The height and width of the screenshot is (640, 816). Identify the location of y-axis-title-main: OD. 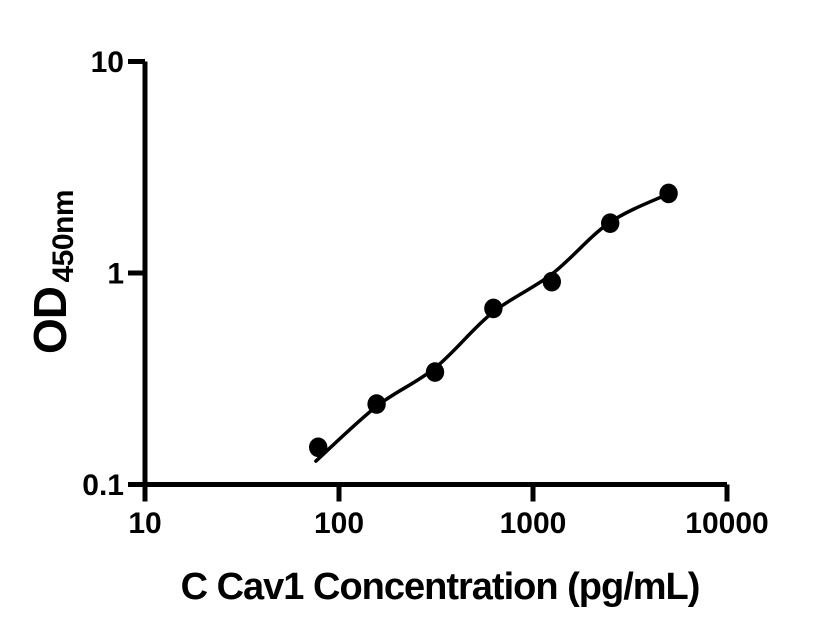
(50, 320).